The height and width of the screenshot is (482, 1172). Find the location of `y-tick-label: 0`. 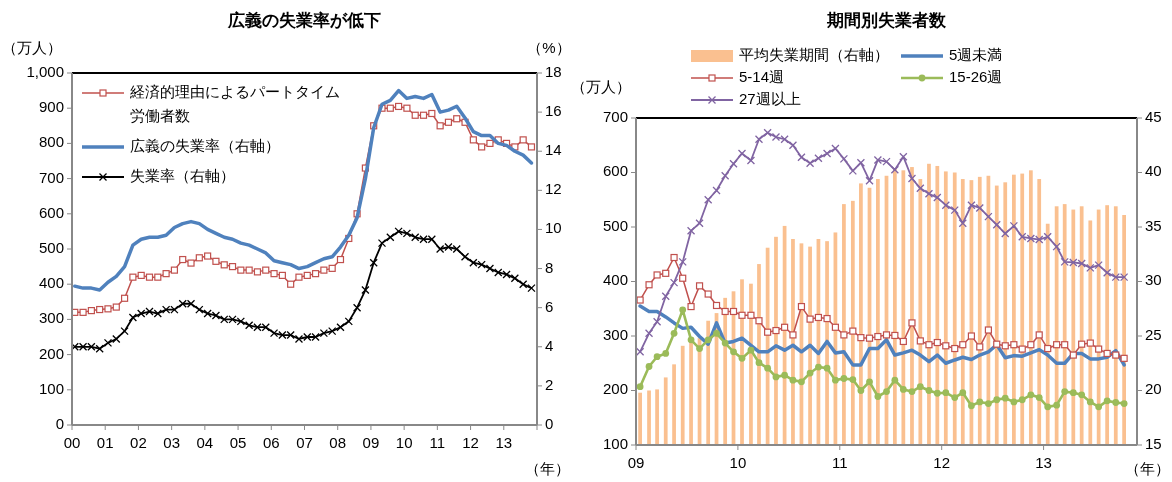

y-tick-label: 0 is located at coordinates (59, 423).